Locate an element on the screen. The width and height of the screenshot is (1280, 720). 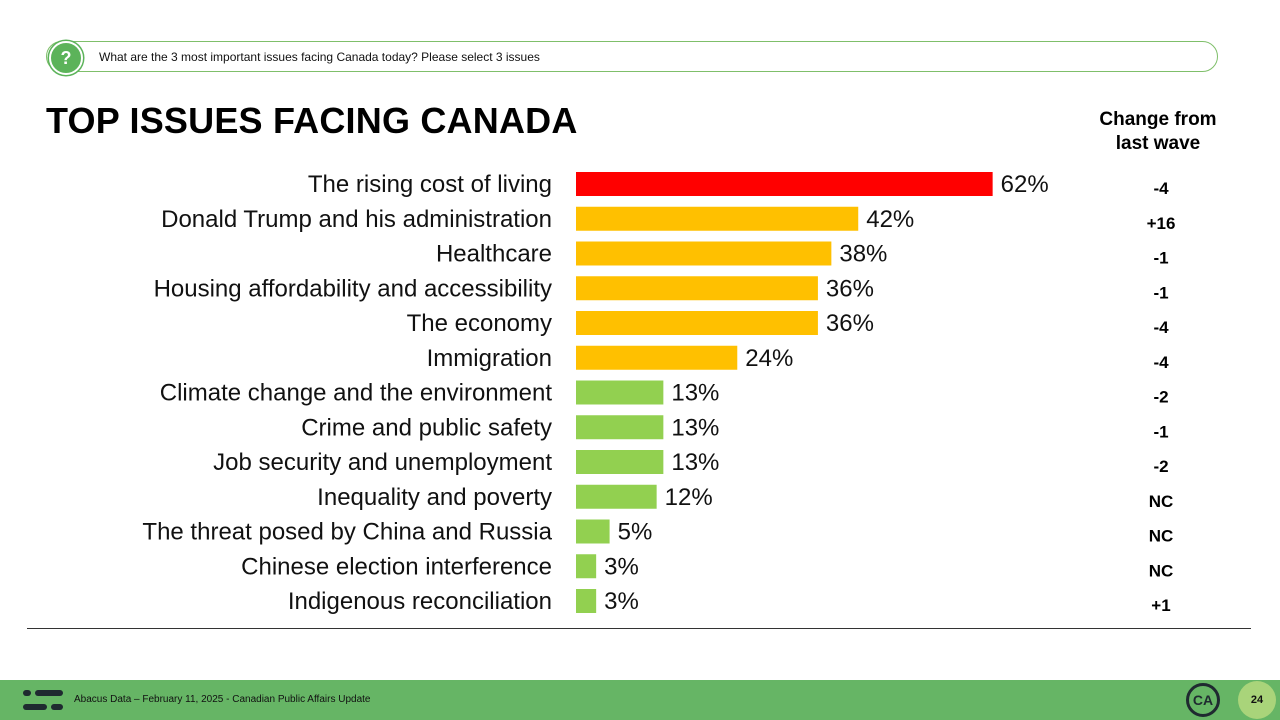
page-number: 24 is located at coordinates (1257, 700).